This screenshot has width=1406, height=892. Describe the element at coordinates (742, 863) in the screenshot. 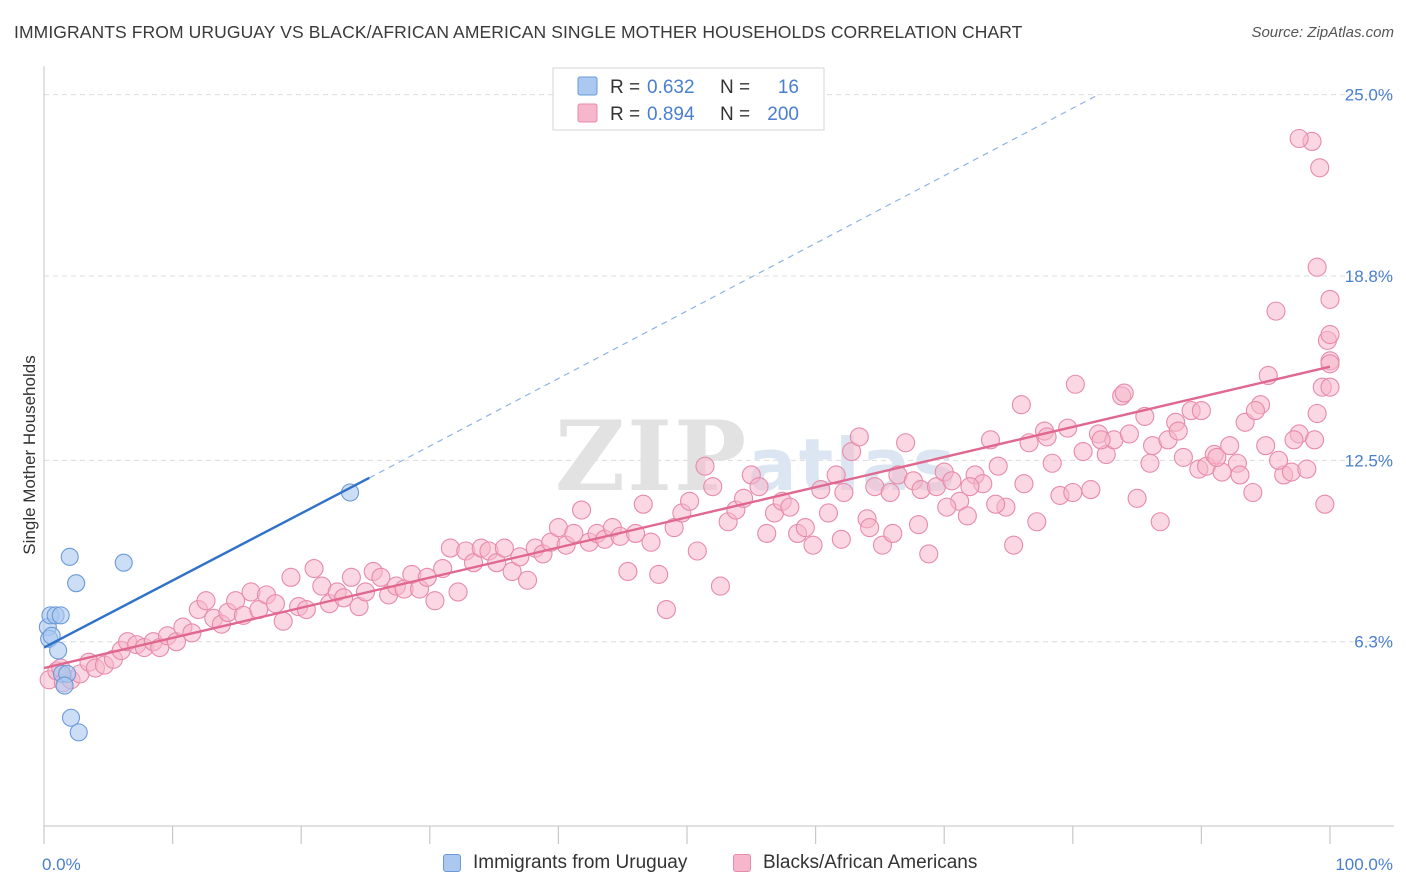

I see `legend-swatch-pink` at that location.